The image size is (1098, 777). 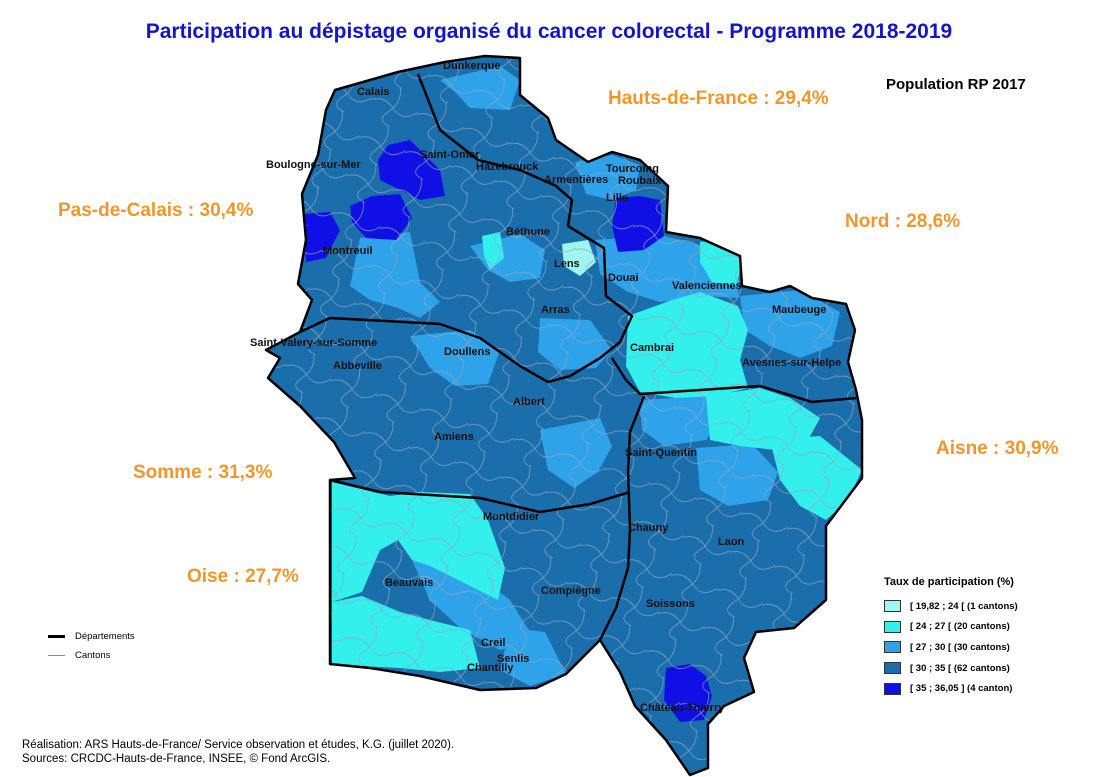 I want to click on legend-row-5: [ 35 ; 36,05 ] (4 canton), so click(x=984, y=688).